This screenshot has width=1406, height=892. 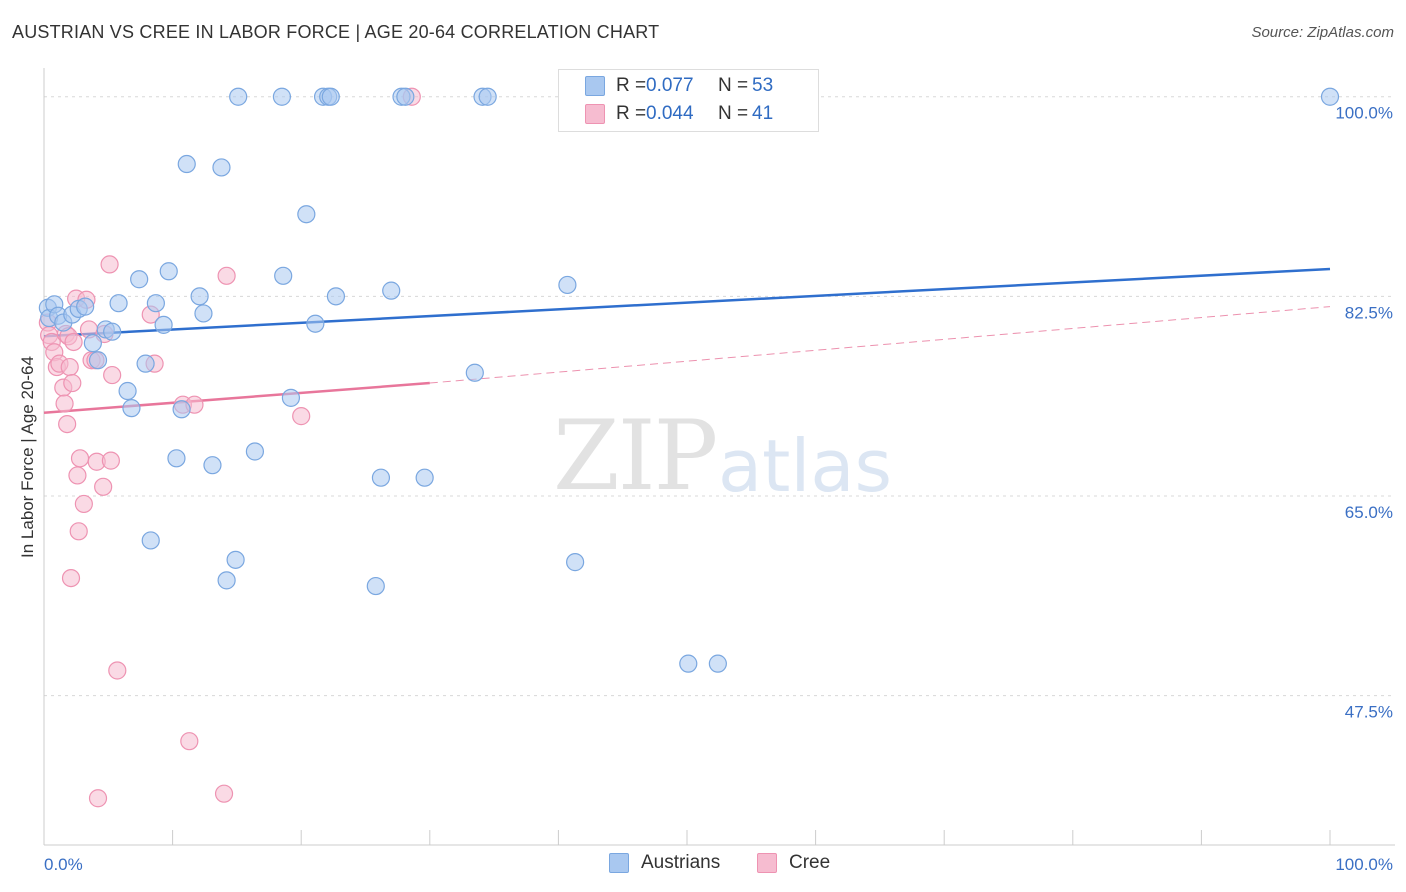 I want to click on cree-n-label: N =, so click(x=733, y=113).